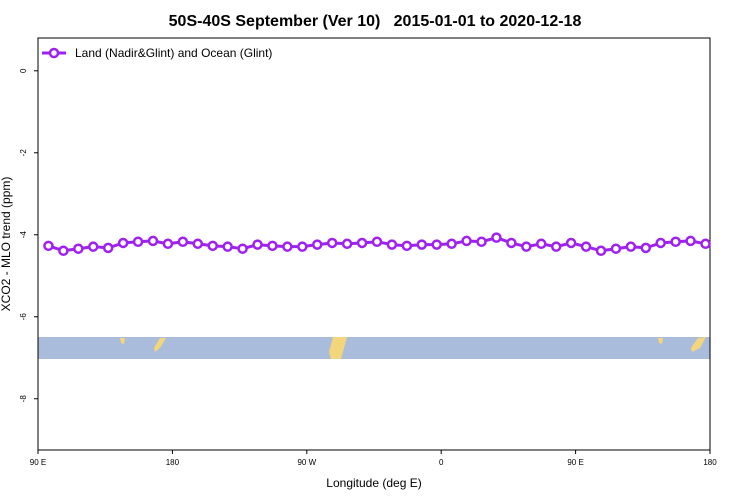 The image size is (750, 500). Describe the element at coordinates (173, 53) in the screenshot. I see `legend-label: Land (Nadir&Glint) and Ocean (Glint)` at that location.